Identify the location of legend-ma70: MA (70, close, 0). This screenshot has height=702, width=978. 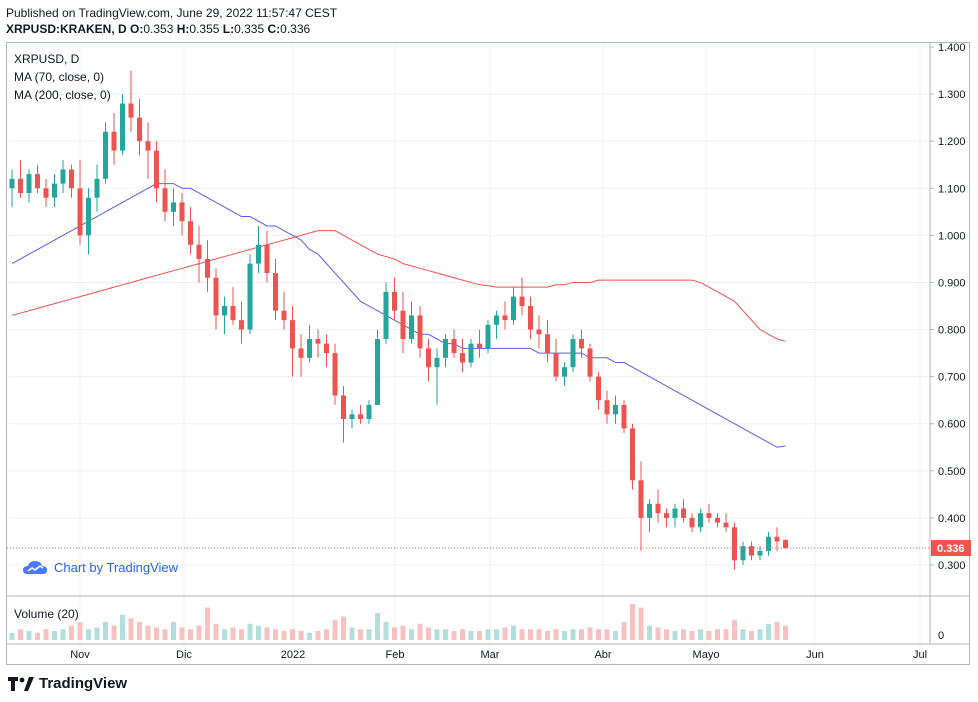
(59, 77).